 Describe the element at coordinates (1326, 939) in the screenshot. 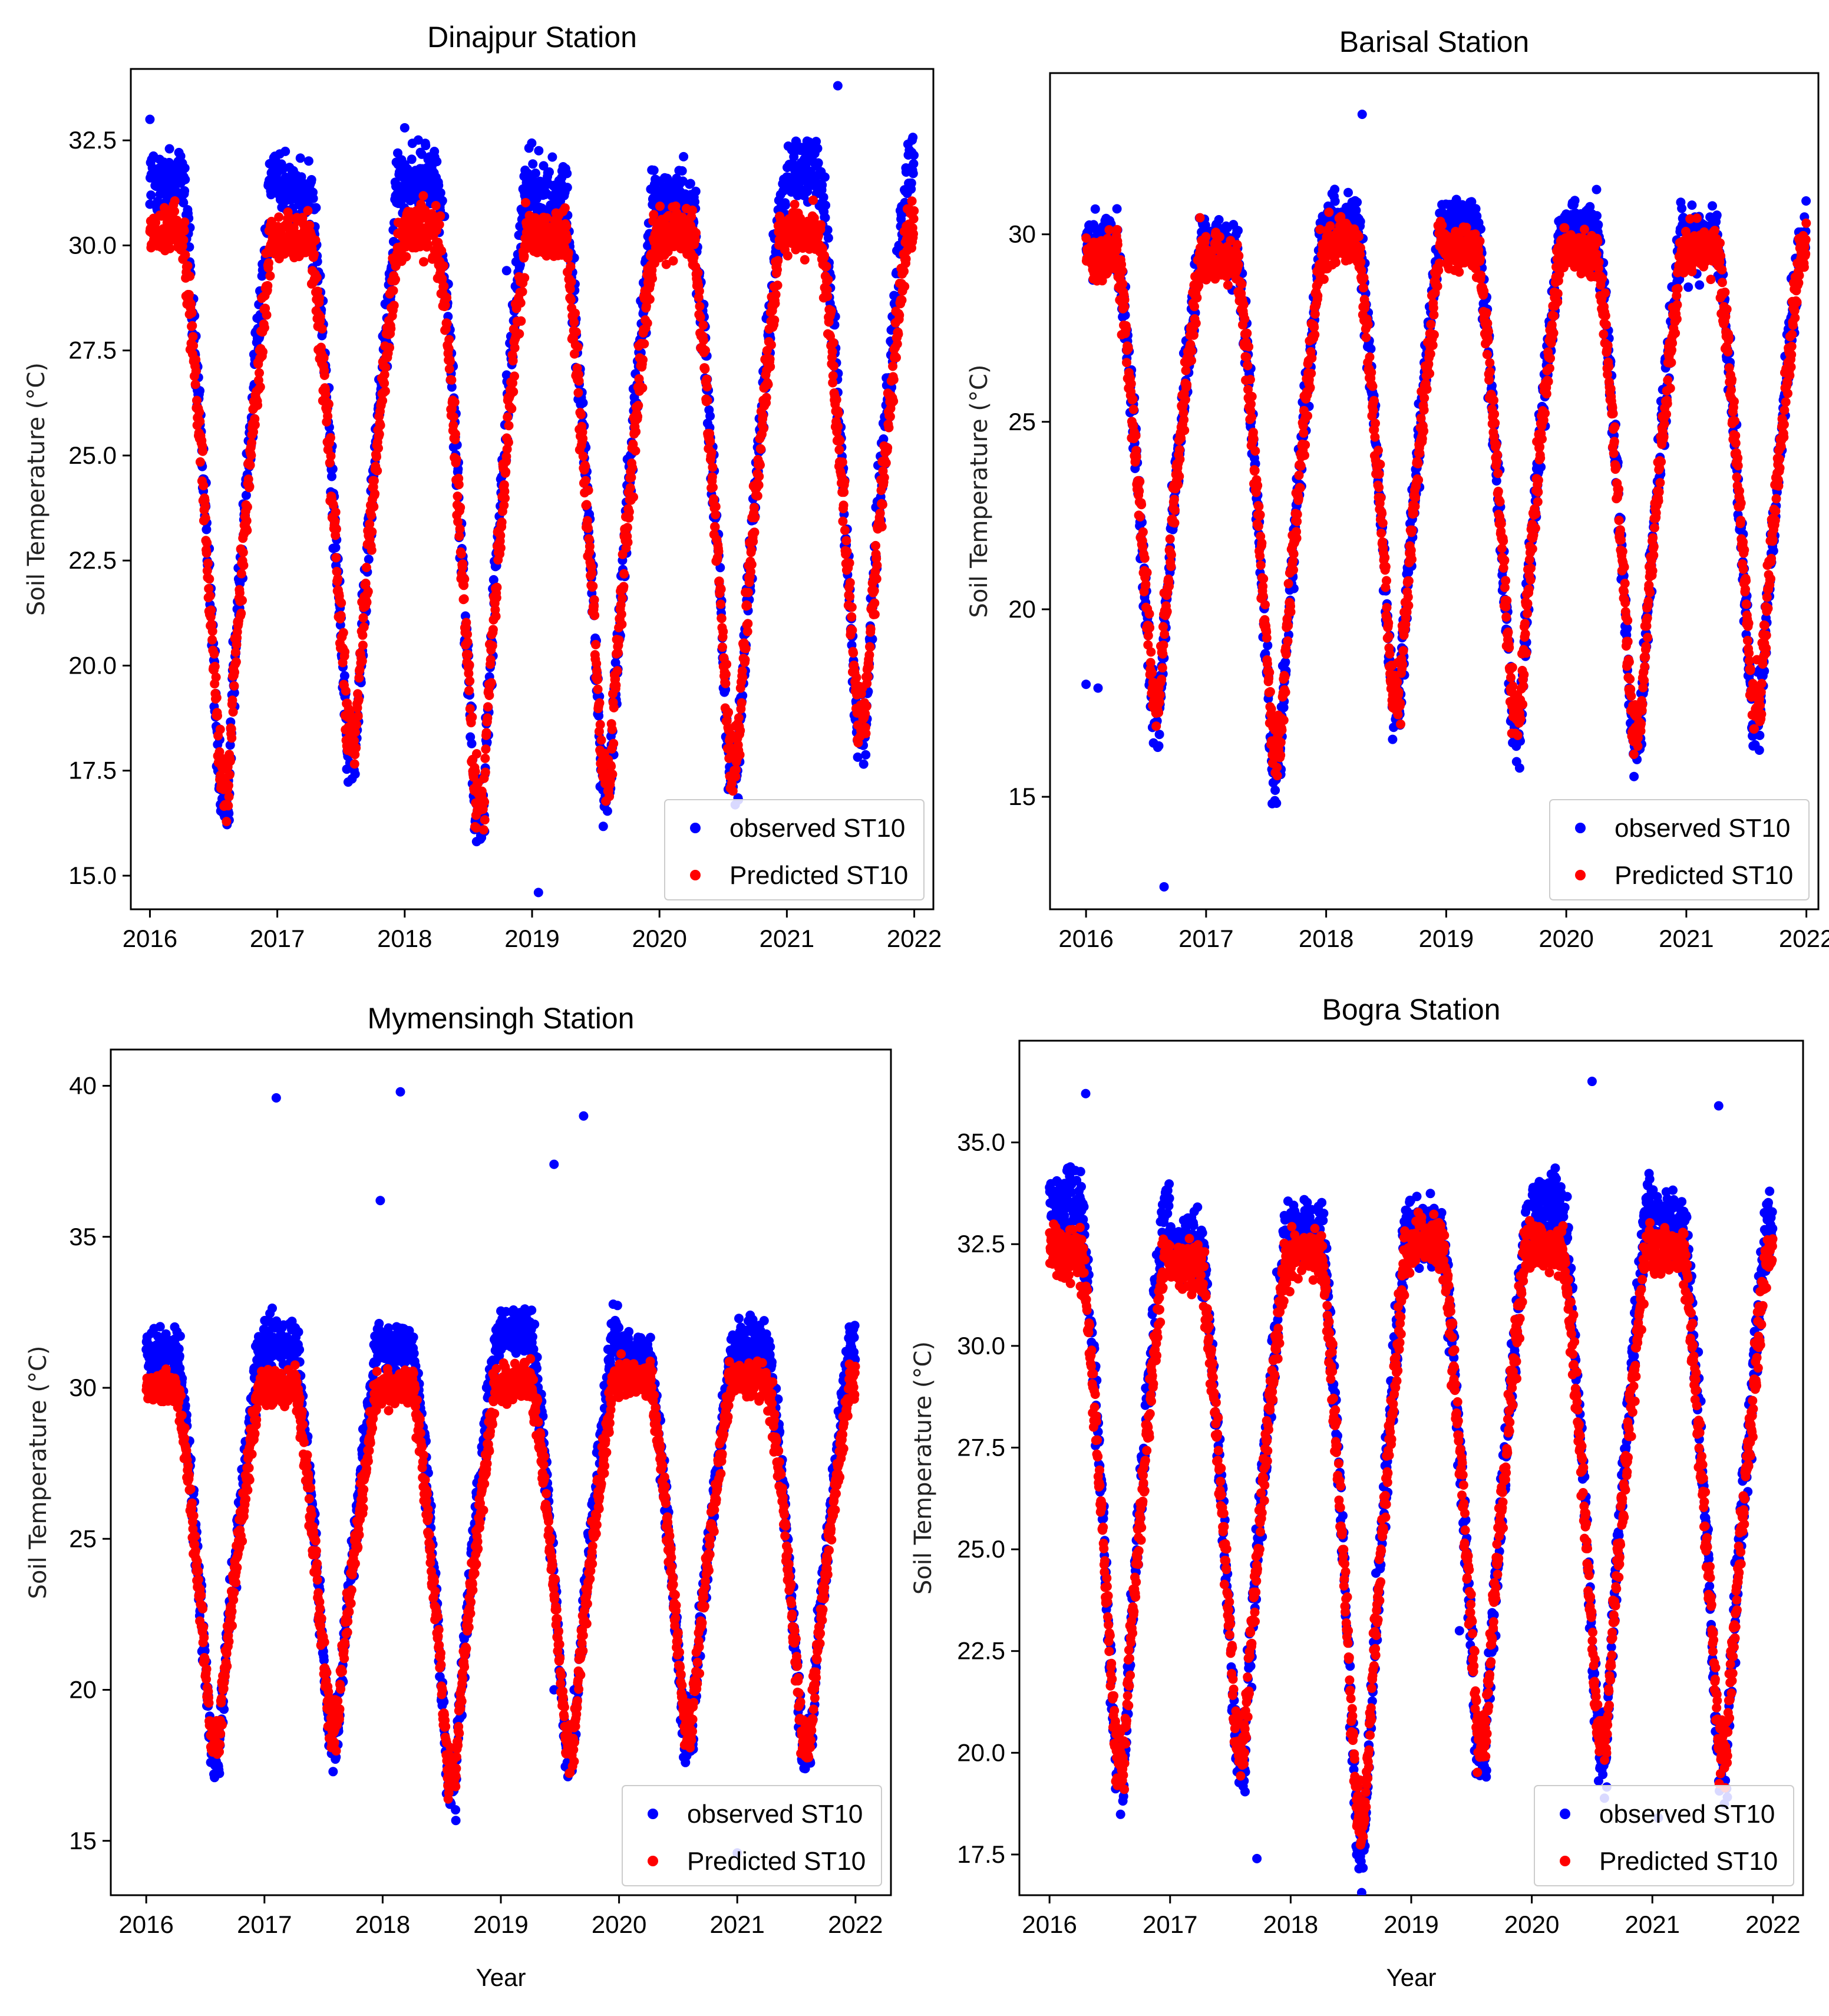

I see `x-tick-label: 2018` at that location.